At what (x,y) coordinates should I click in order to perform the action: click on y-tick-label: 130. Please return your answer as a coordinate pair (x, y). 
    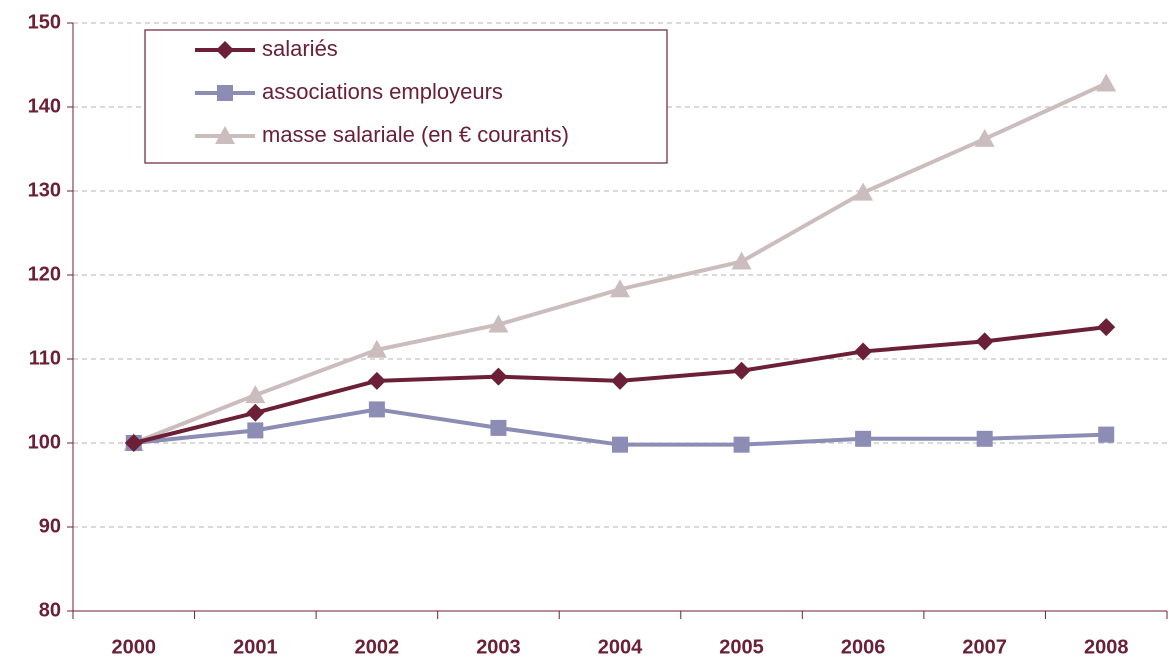
    Looking at the image, I should click on (44, 190).